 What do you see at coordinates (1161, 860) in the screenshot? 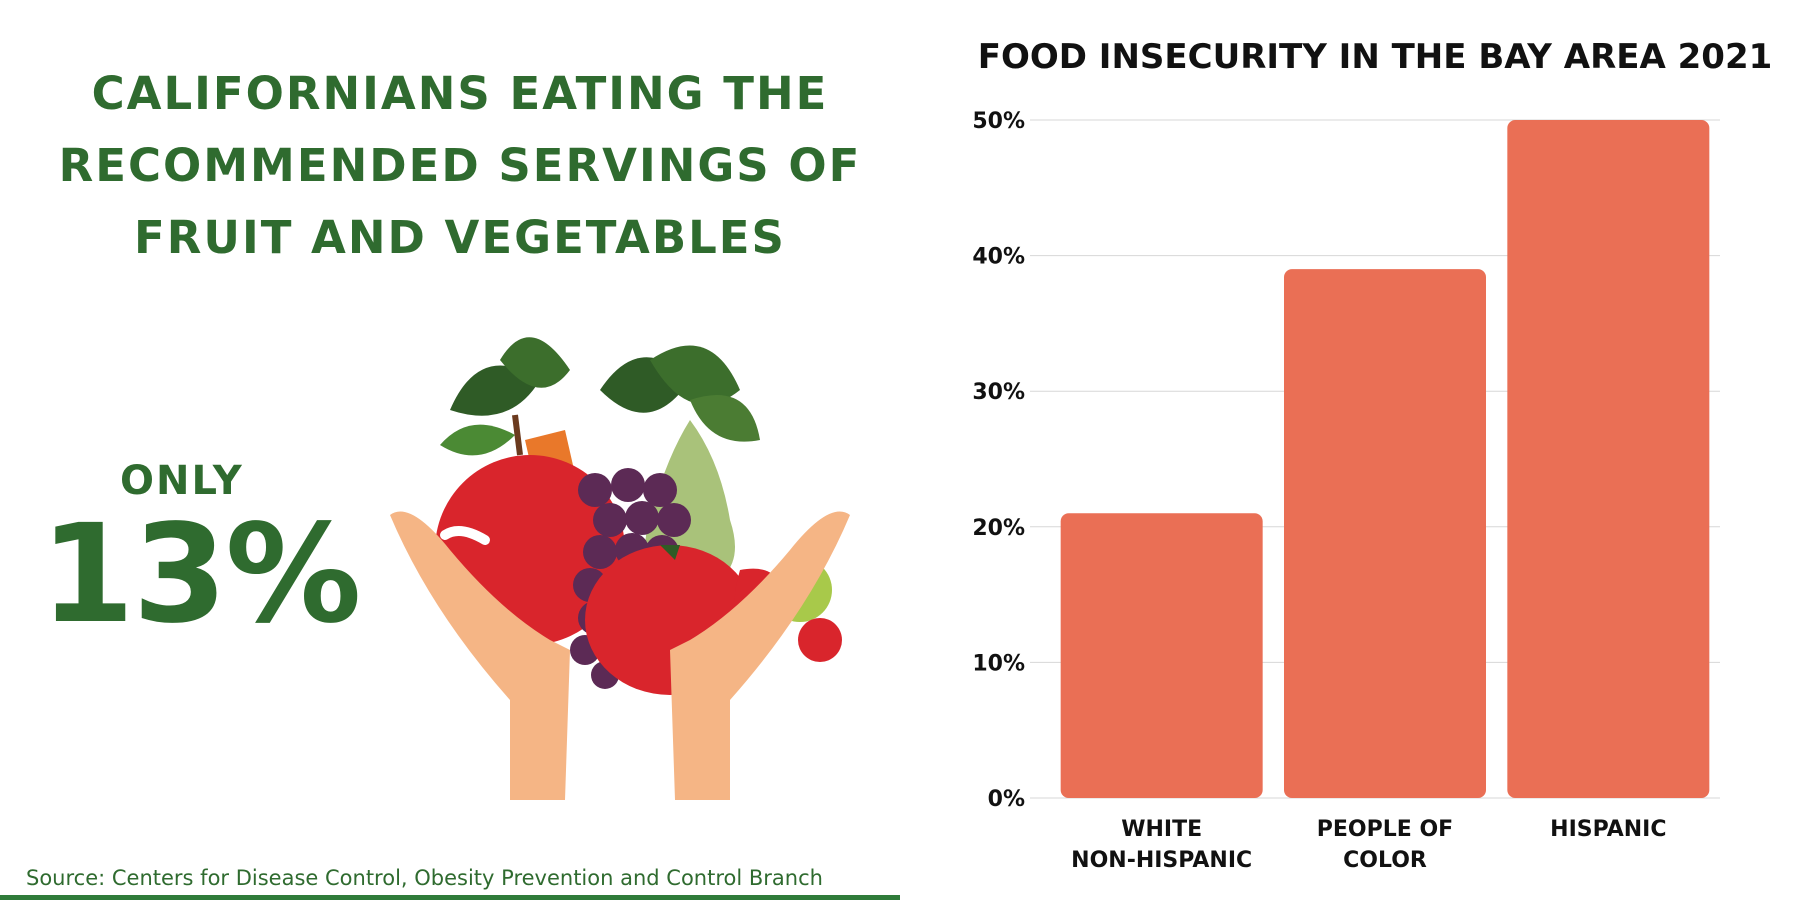
I see `x-category-label: NON-HISPANIC` at bounding box center [1161, 860].